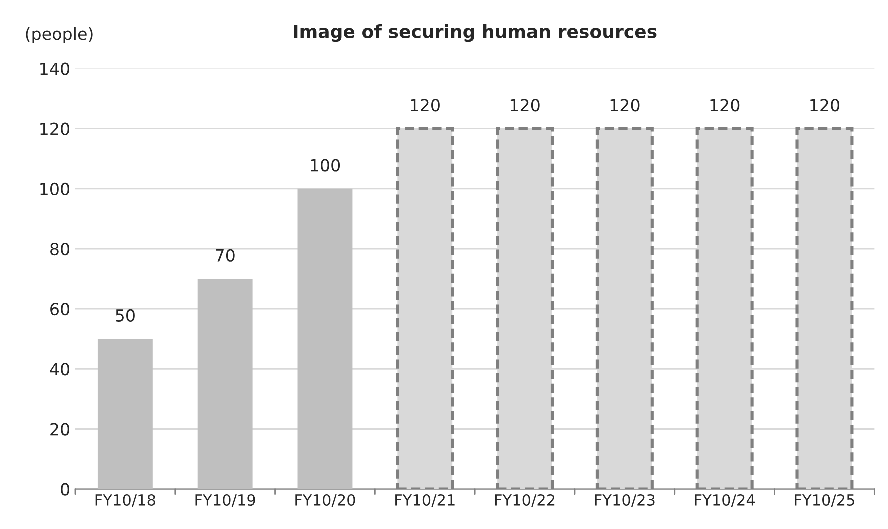  What do you see at coordinates (59, 35) in the screenshot?
I see `y-axis-title: (people)` at bounding box center [59, 35].